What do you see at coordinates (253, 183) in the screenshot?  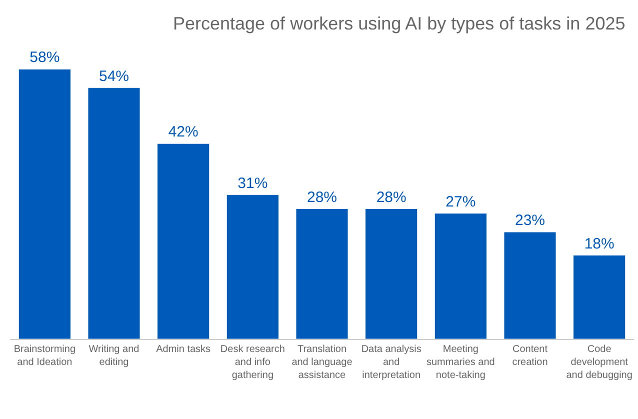 I see `data-label: 31%` at bounding box center [253, 183].